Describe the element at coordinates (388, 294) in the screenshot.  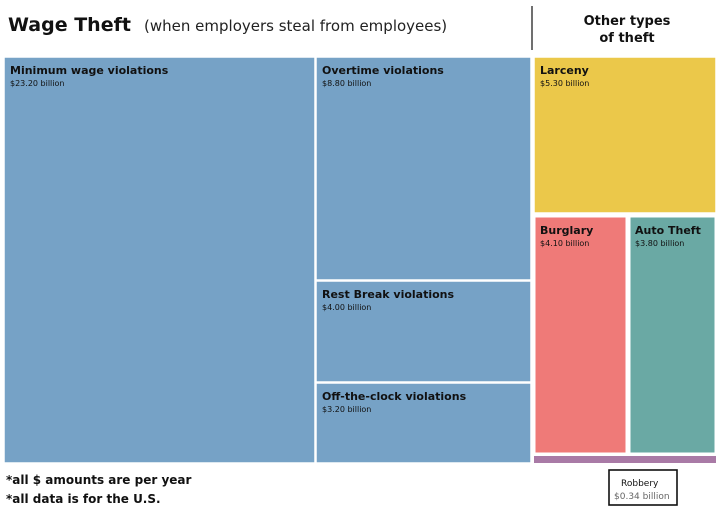
I see `label-rest-break: Rest Break violations` at that location.